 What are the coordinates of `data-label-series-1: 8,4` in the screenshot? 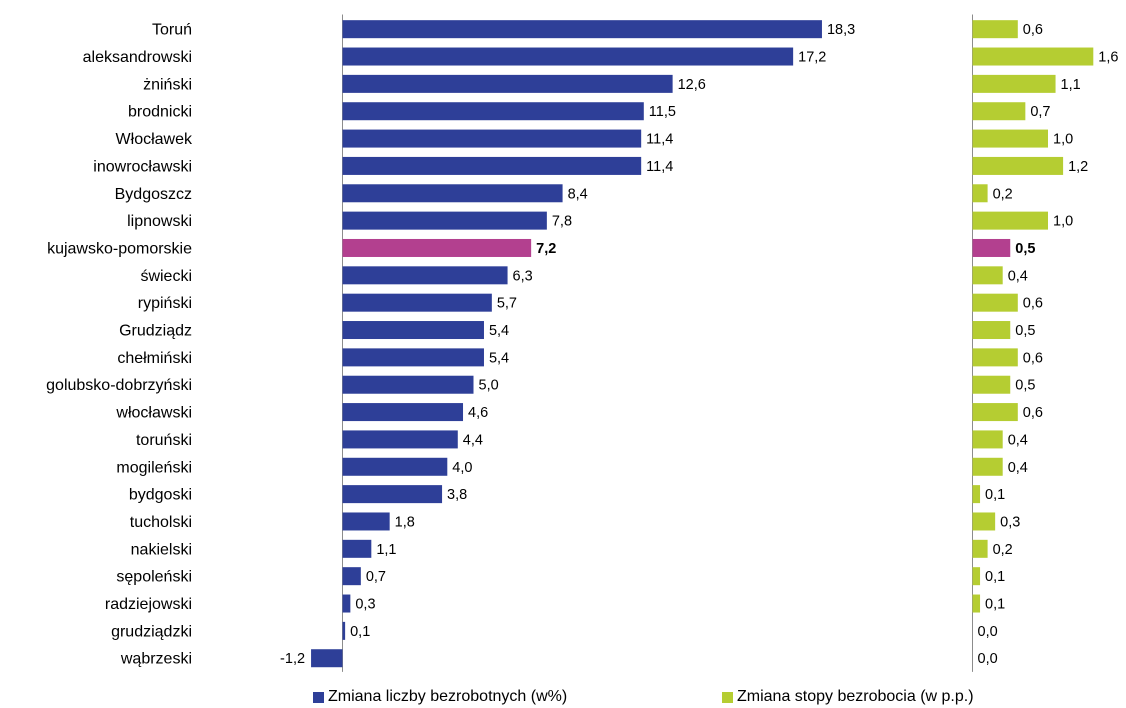 It's located at (578, 194).